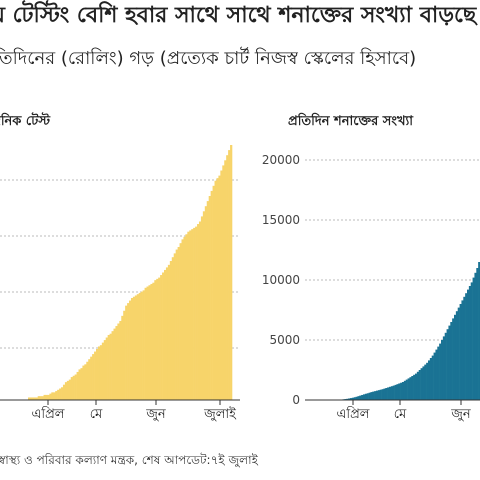 The width and height of the screenshot is (480, 480). What do you see at coordinates (351, 121) in the screenshot?
I see `cases-chart-title: প্রতিদিন শনাক্তের সংখ্যা` at bounding box center [351, 121].